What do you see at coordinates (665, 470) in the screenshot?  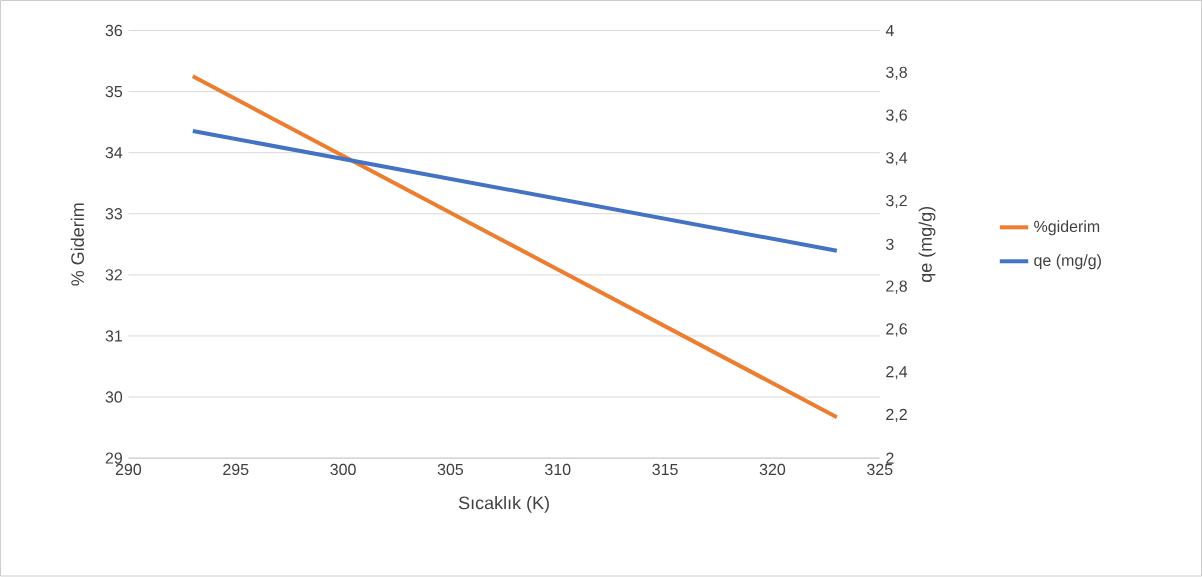 I see `x-tick-label: 315` at bounding box center [665, 470].